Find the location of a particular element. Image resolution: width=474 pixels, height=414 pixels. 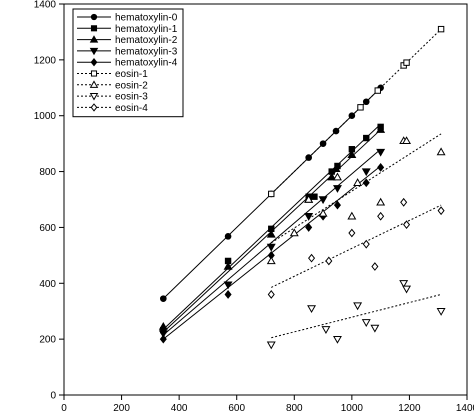

x-tick-label: 600 is located at coordinates (236, 408).